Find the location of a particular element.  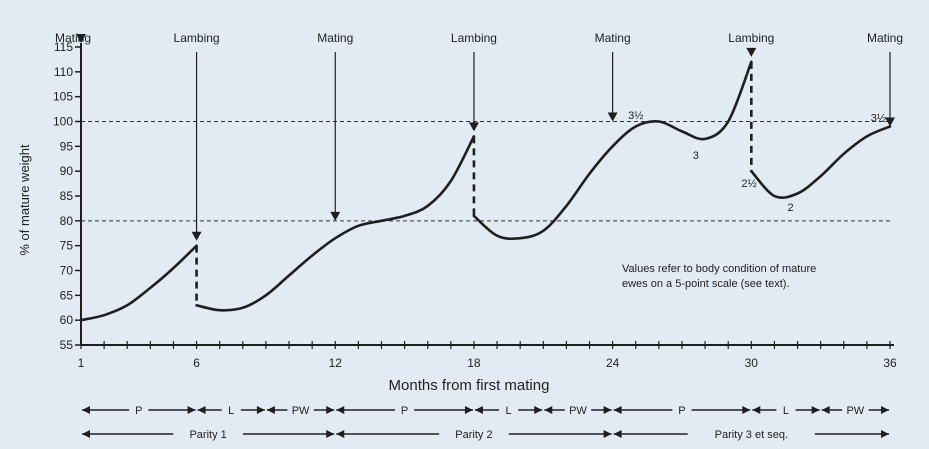

condition-score-label: 3 is located at coordinates (696, 156).